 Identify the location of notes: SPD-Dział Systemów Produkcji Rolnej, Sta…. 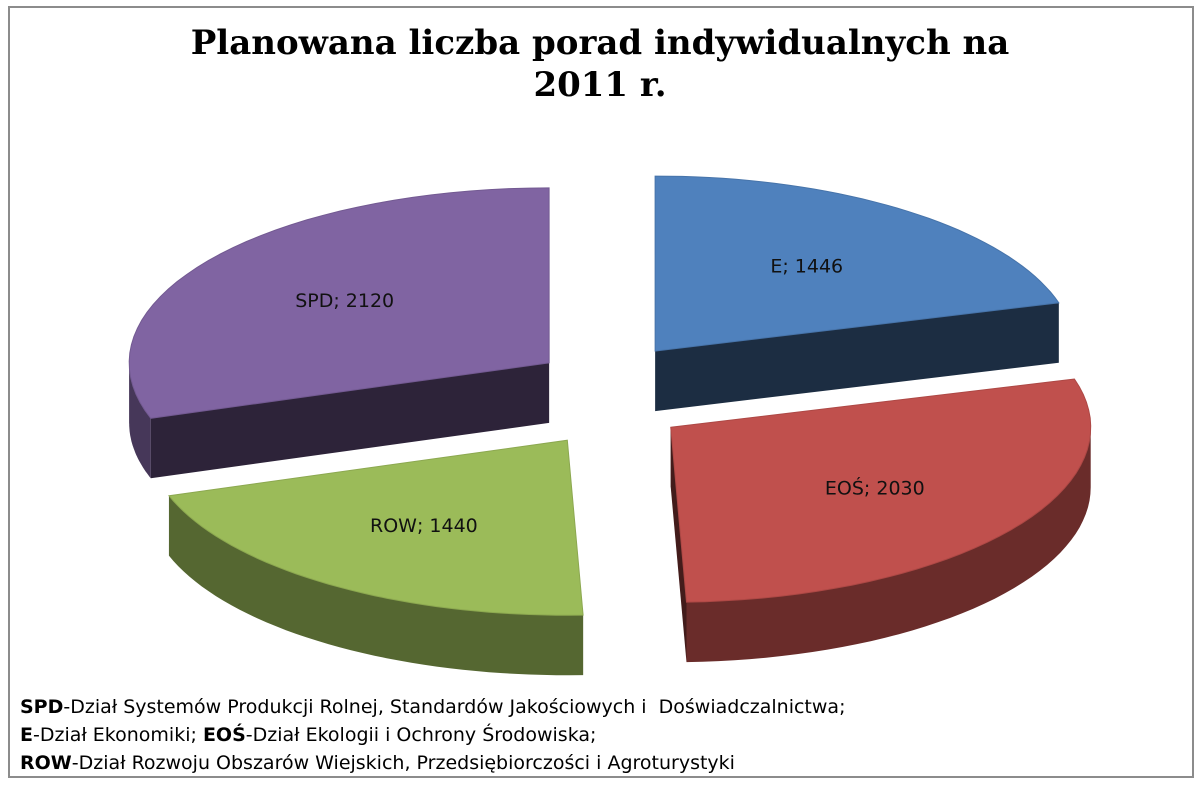
(432, 735).